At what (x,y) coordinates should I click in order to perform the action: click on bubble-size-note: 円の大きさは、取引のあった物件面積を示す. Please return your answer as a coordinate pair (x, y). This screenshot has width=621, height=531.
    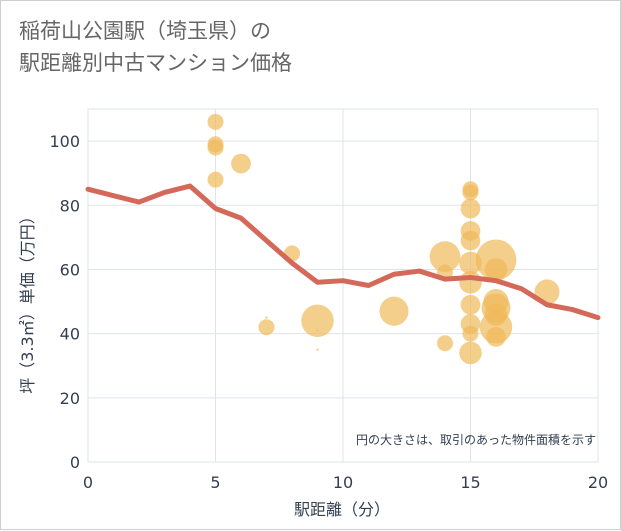
    Looking at the image, I should click on (476, 439).